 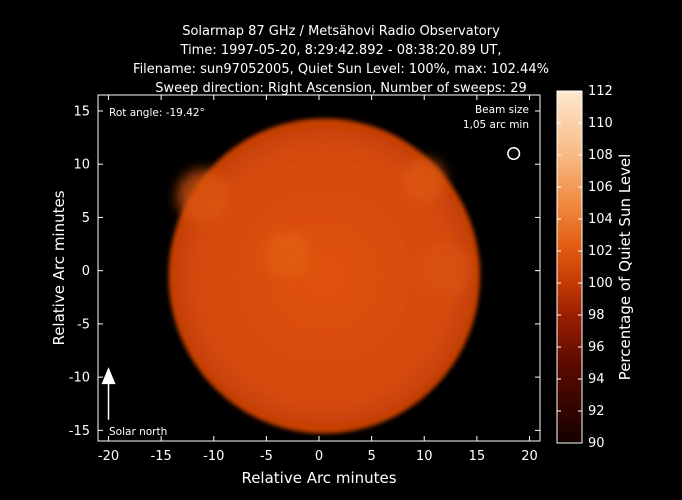 What do you see at coordinates (477, 456) in the screenshot?
I see `x-tick-label: 15` at bounding box center [477, 456].